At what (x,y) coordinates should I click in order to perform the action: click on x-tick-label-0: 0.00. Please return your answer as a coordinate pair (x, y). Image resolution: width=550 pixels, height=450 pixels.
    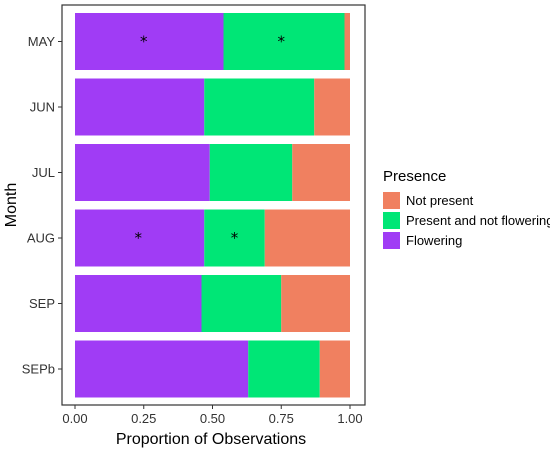
    Looking at the image, I should click on (74, 418).